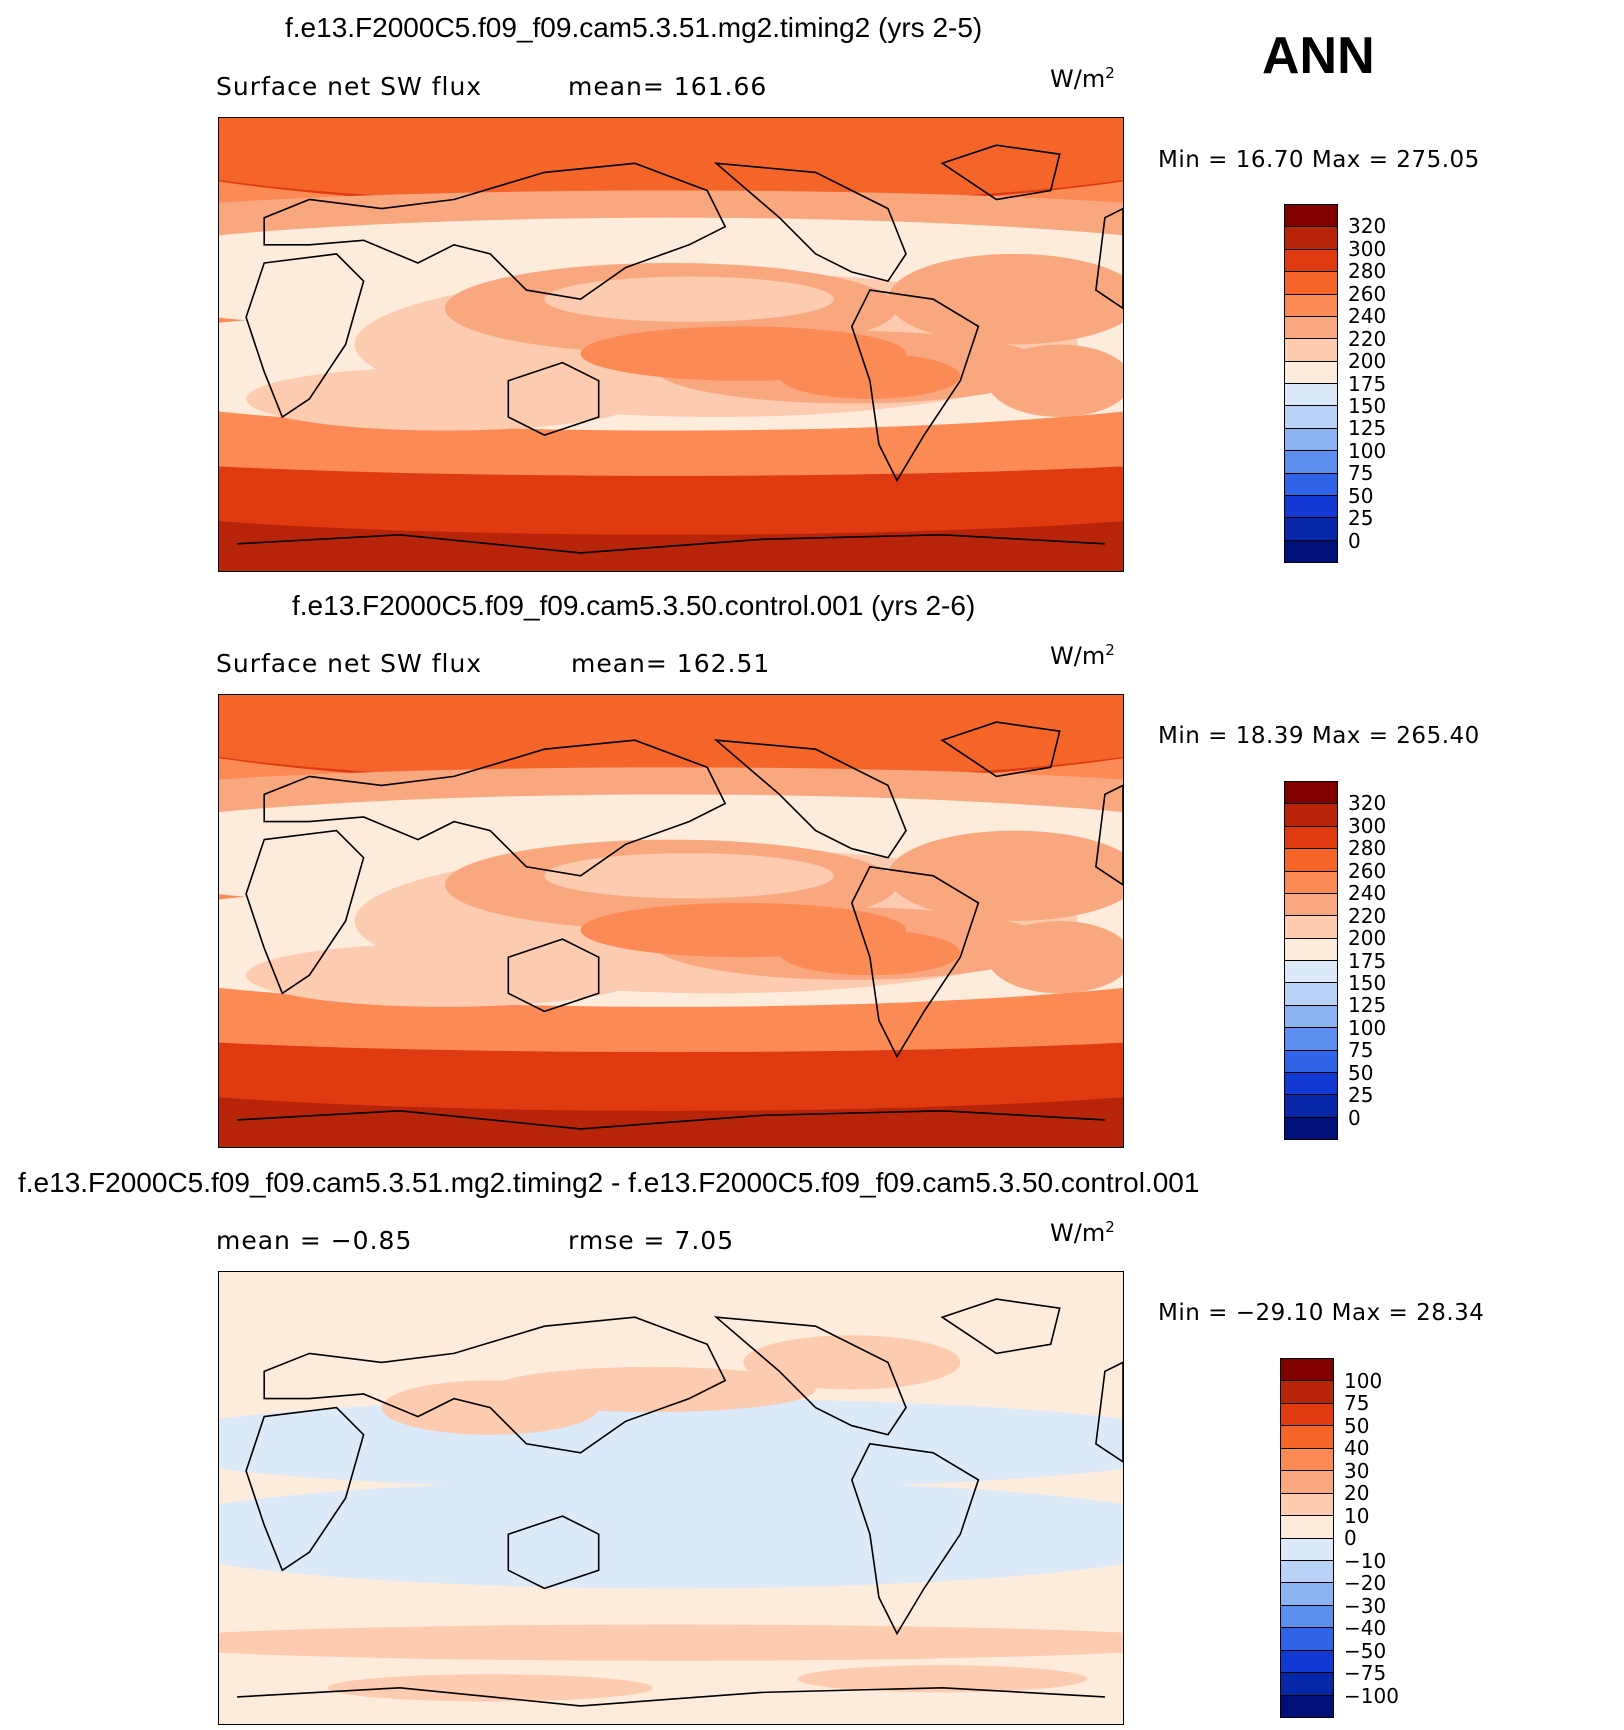 Image resolution: width=1624 pixels, height=1730 pixels. Describe the element at coordinates (1365, 1583) in the screenshot. I see `colorbar-tick-label: −20` at that location.